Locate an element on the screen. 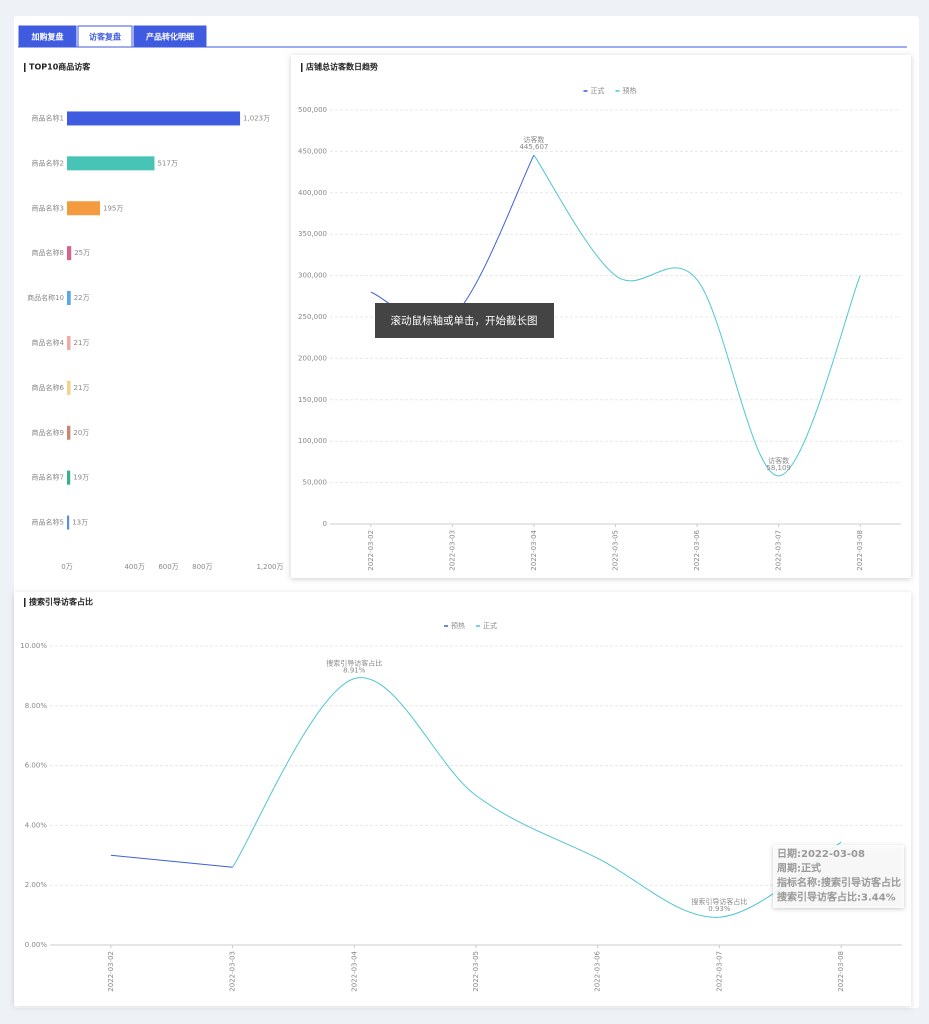  chart-title: 搜索引导访客占比 is located at coordinates (61, 602).